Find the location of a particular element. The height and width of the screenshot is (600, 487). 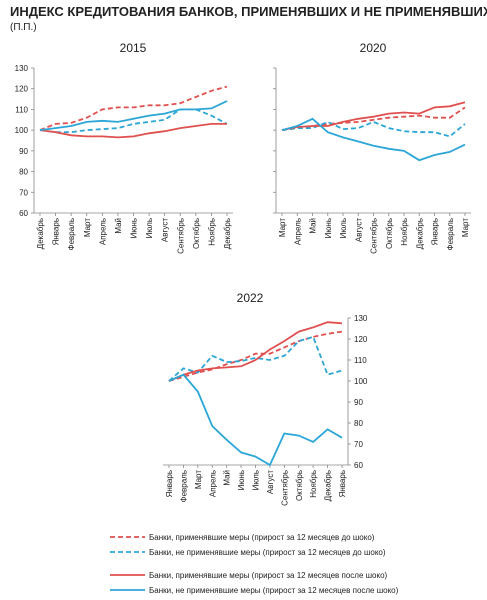

chart-title: 2022 is located at coordinates (250, 298).